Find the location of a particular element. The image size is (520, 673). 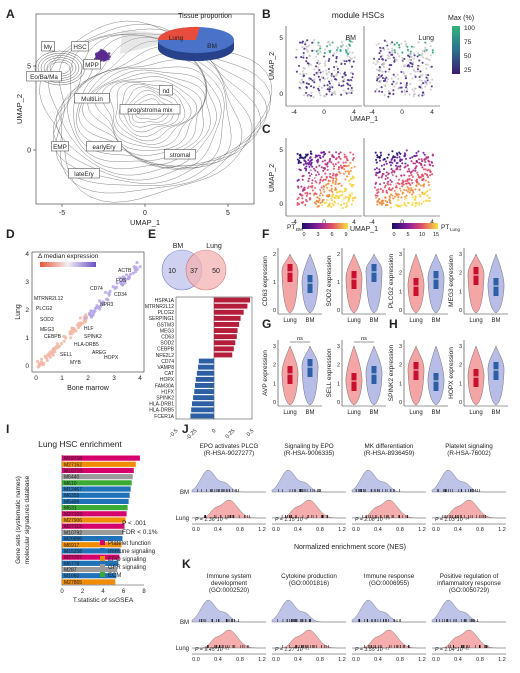

panel-b-title: module HSCs is located at coordinates (358, 15).